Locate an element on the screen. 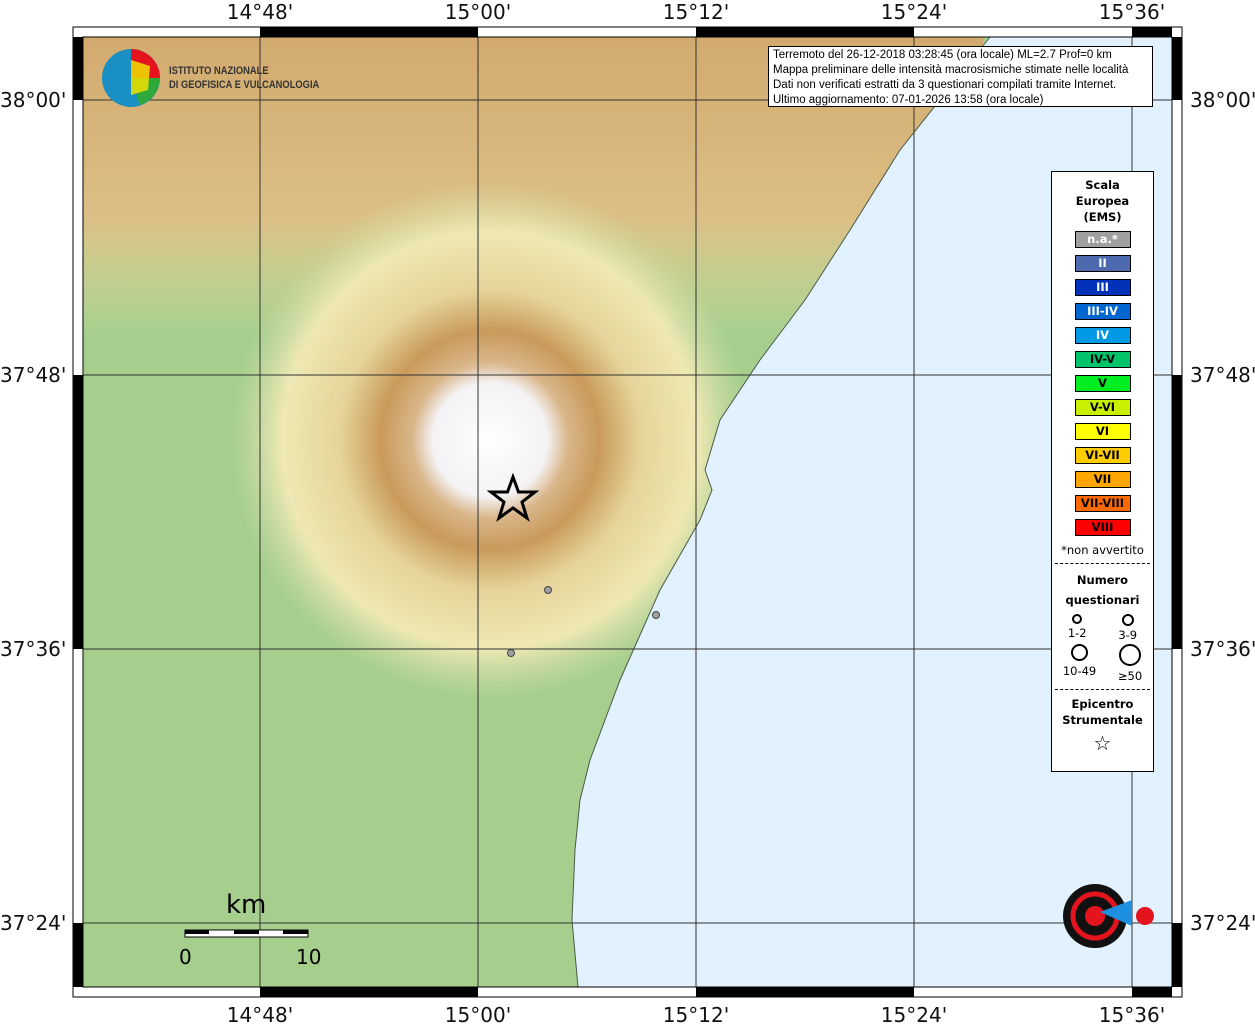 Image resolution: width=1255 pixels, height=1027 pixels. ingv-line1: ISTITUTO NAZIONALE is located at coordinates (219, 71).